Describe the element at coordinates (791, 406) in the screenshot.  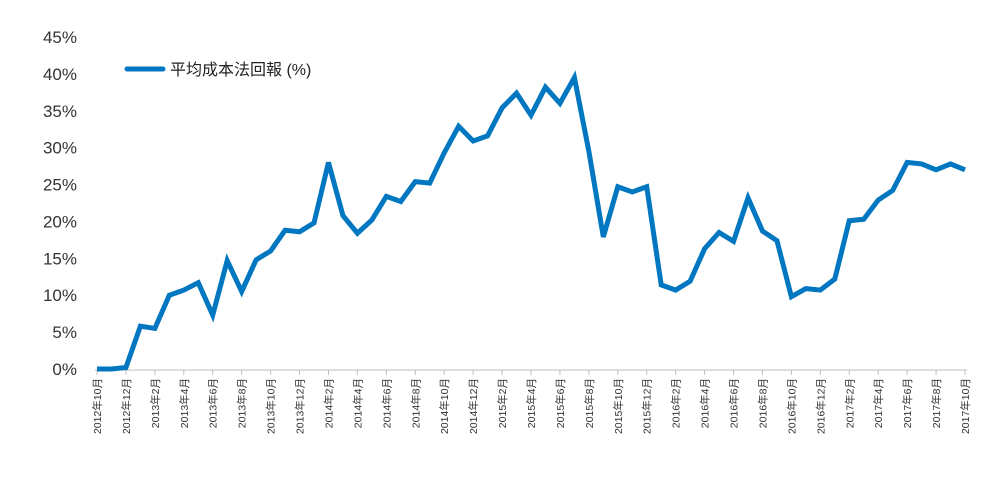
I see `x-tick-label: 2016年10月` at that location.